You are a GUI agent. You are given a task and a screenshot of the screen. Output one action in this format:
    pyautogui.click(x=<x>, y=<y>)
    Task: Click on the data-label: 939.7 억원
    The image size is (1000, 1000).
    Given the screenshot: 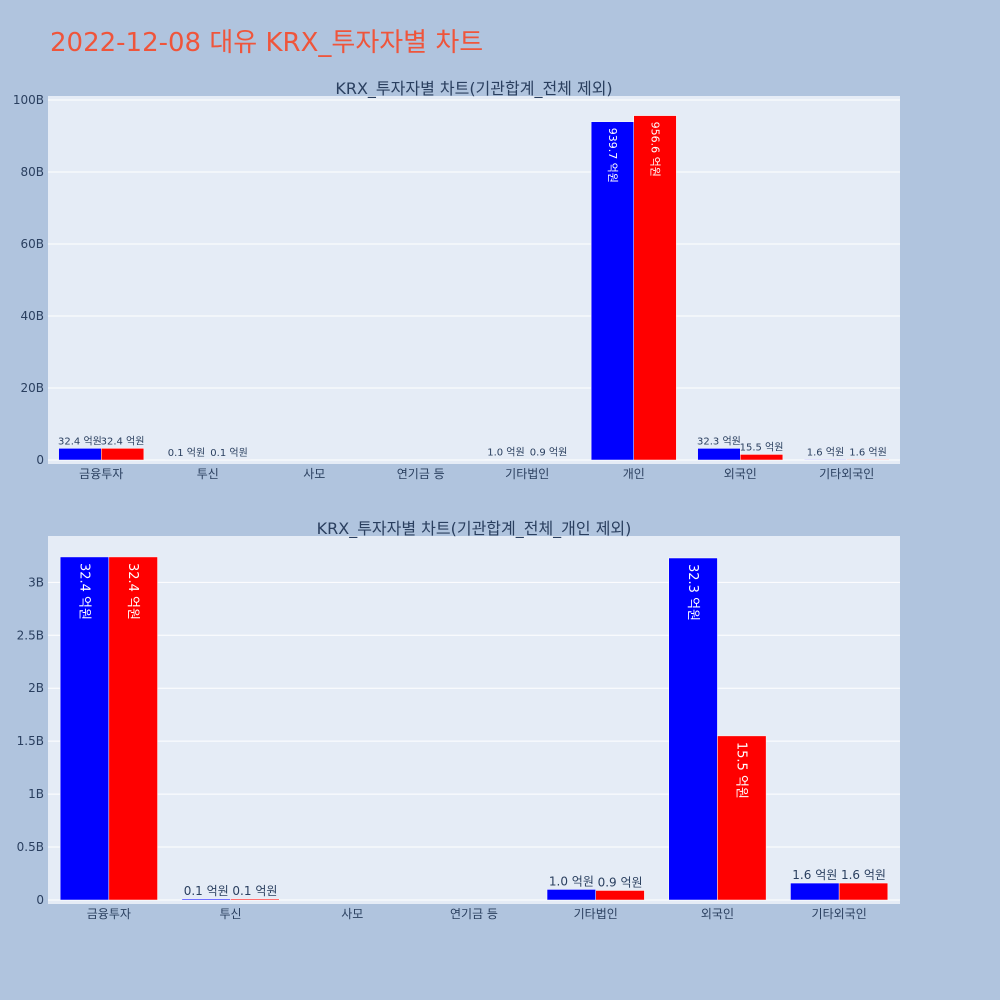 What is the action you would take?
    pyautogui.click(x=612, y=155)
    